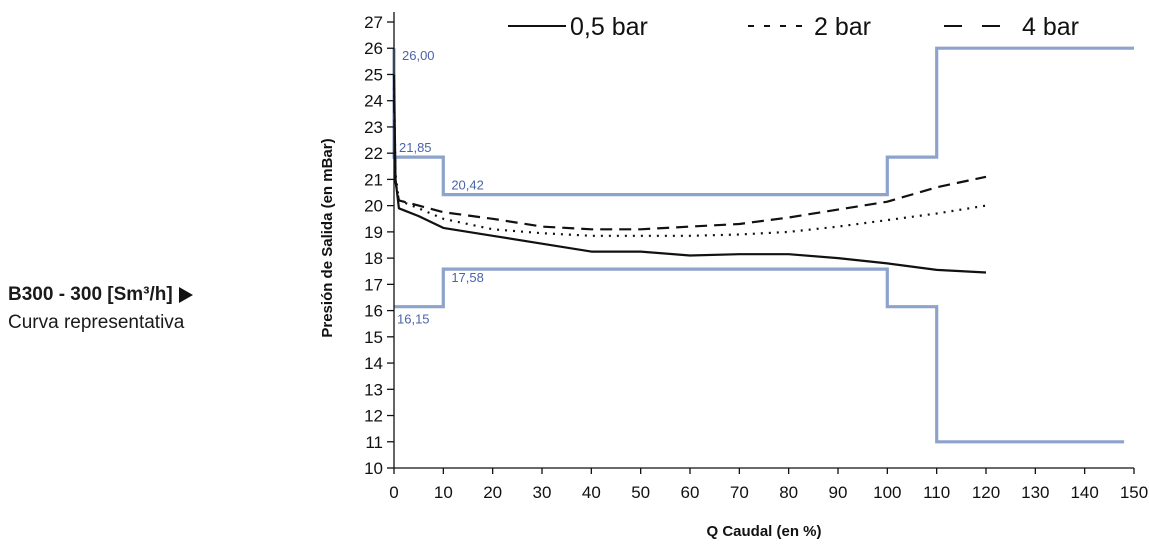 This screenshot has height=546, width=1149. What do you see at coordinates (373, 101) in the screenshot?
I see `y-tick-label-14: 24` at bounding box center [373, 101].